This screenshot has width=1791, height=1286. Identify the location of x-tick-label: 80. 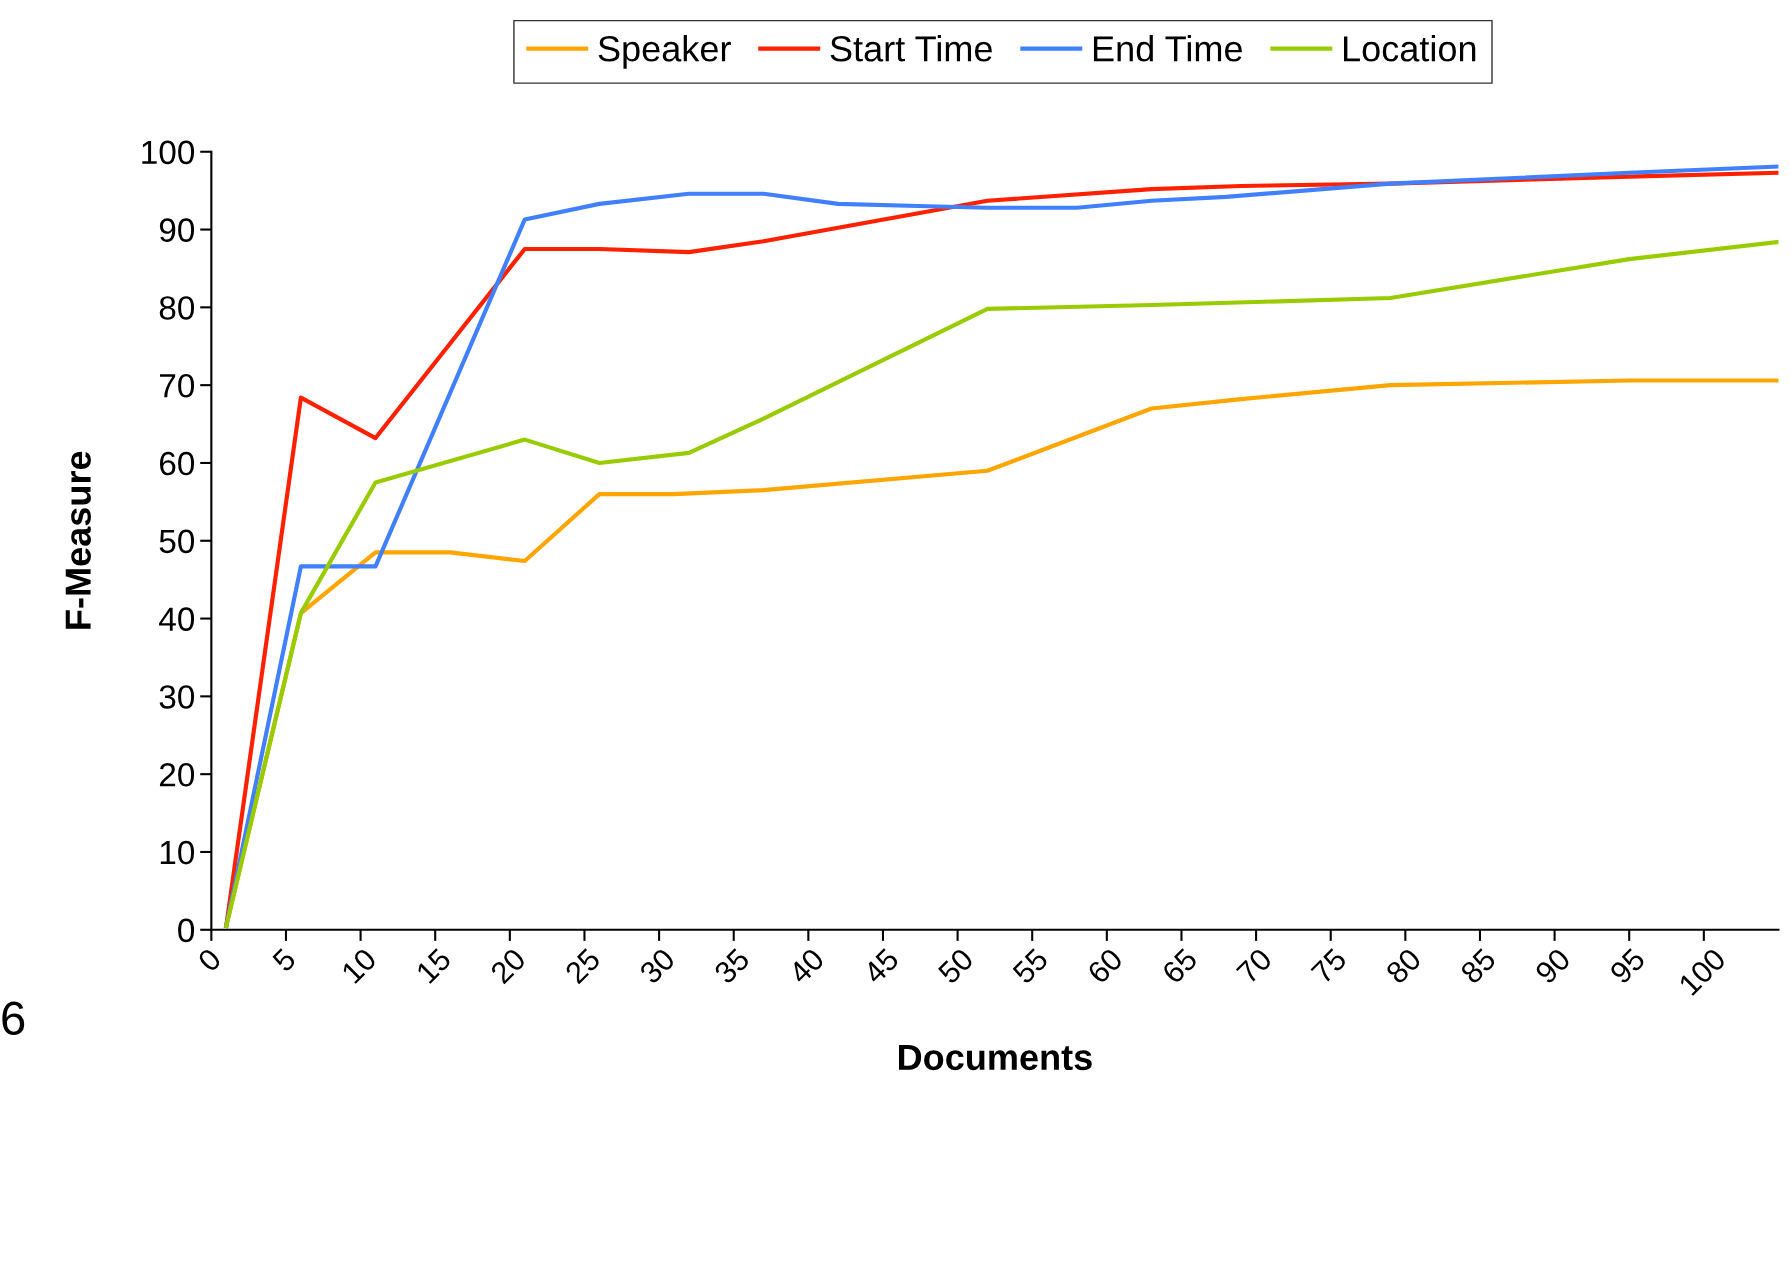
(1403, 966).